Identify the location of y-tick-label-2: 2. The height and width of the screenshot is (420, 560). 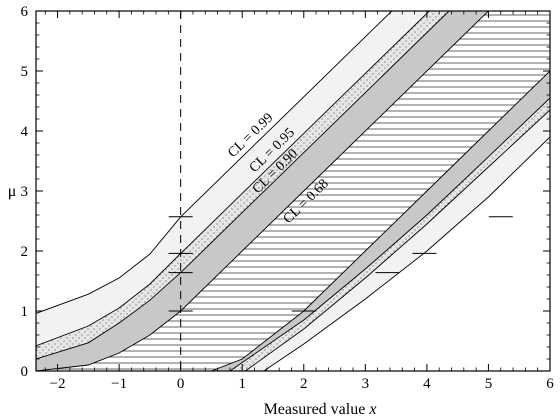
(25, 252).